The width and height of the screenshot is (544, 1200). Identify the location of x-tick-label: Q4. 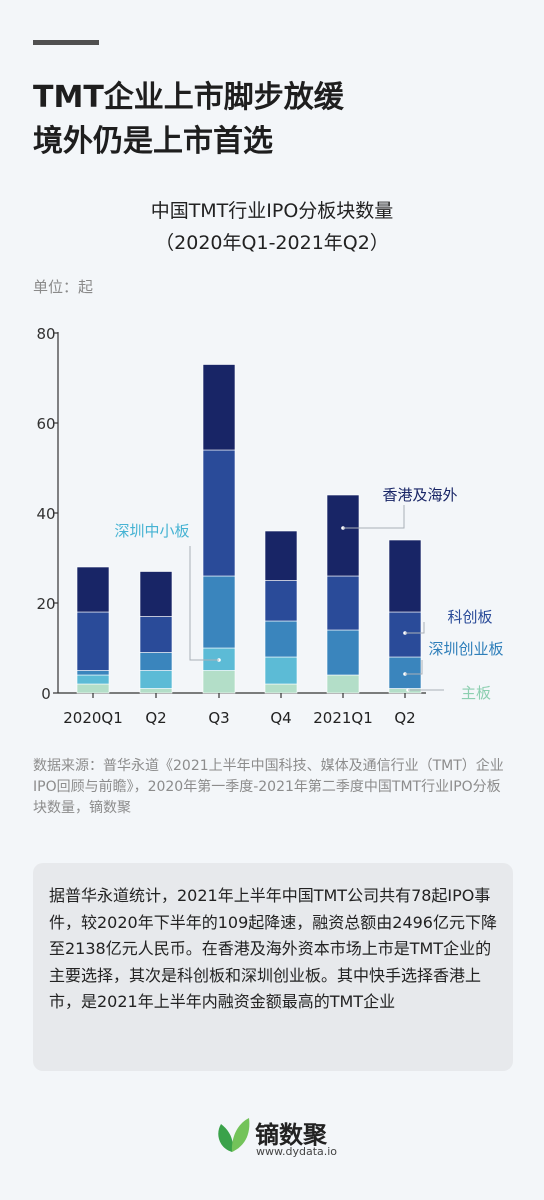
(280, 718).